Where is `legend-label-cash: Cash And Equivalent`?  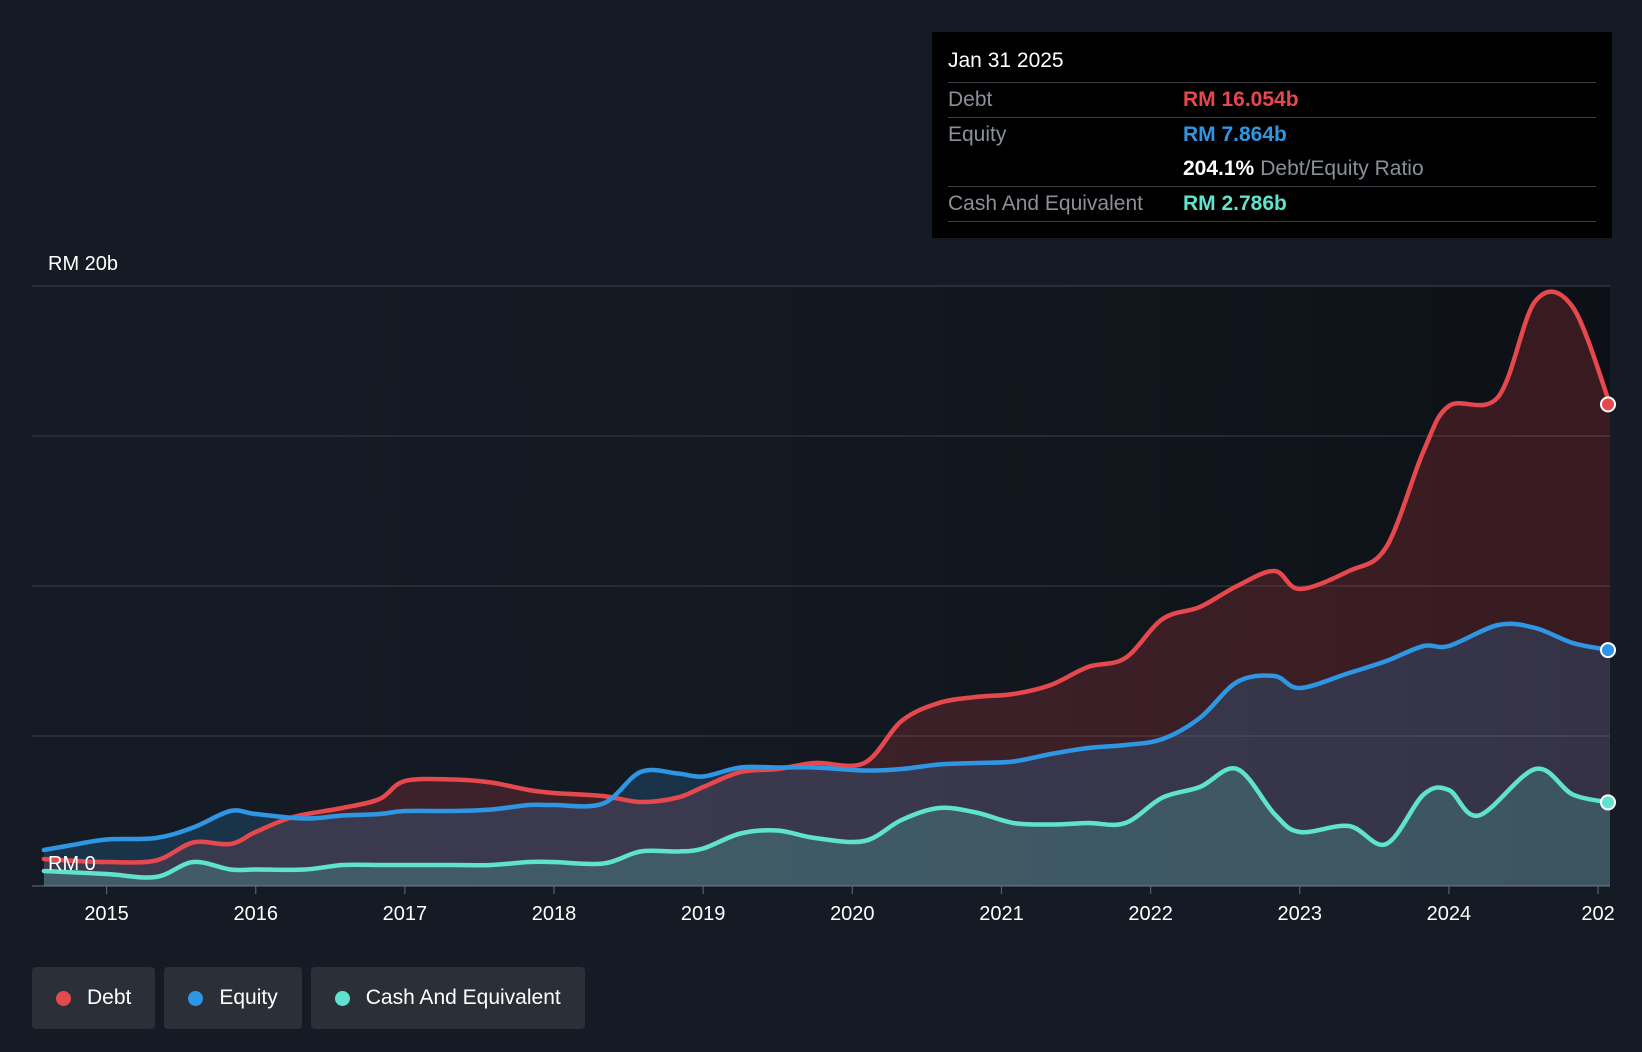 legend-label-cash: Cash And Equivalent is located at coordinates (463, 997).